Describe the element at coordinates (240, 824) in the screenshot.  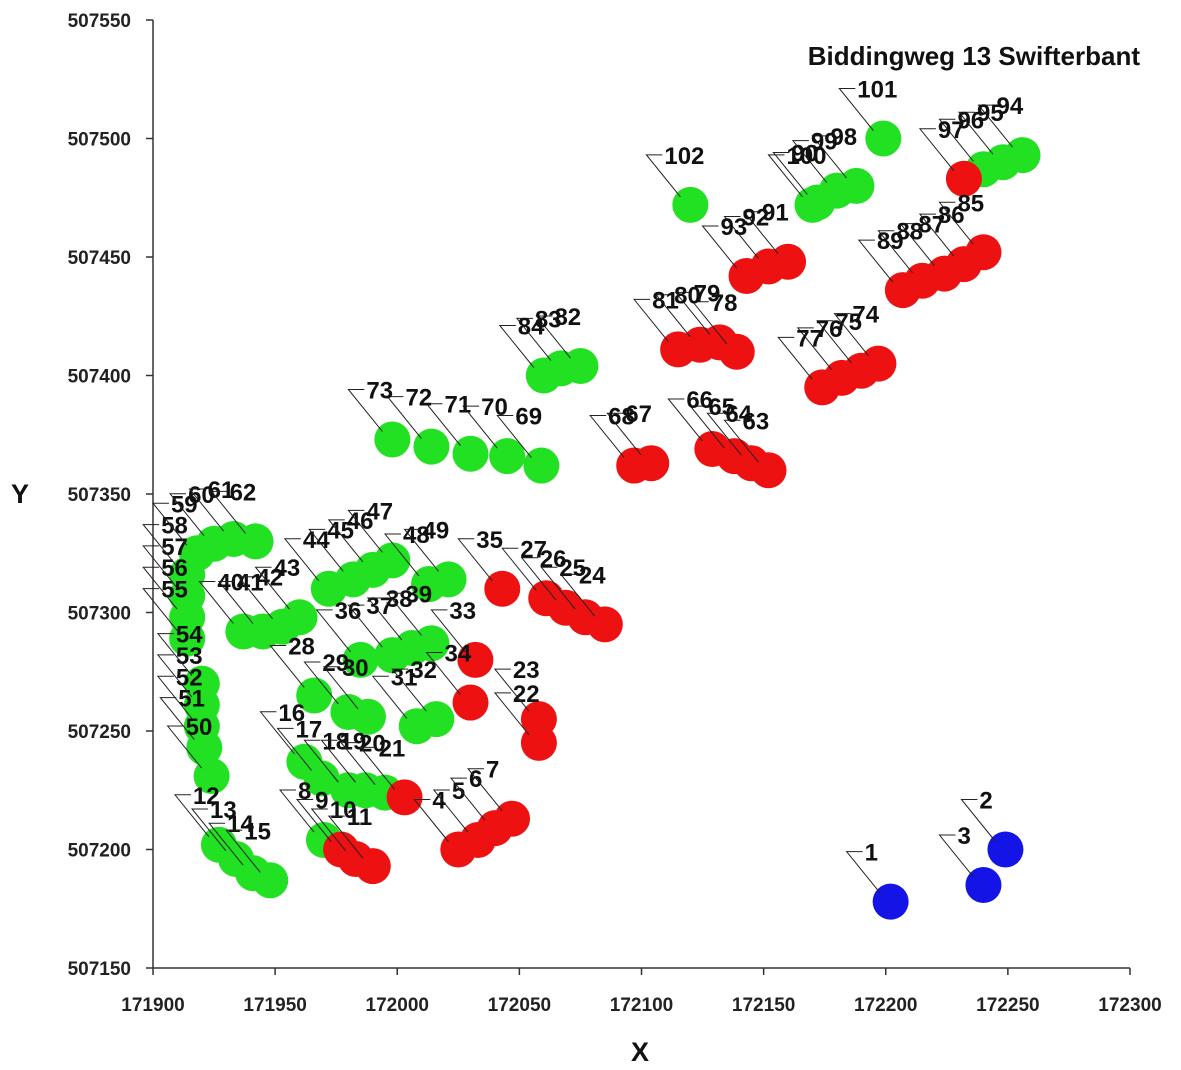
I see `point-label-14: 14` at that location.